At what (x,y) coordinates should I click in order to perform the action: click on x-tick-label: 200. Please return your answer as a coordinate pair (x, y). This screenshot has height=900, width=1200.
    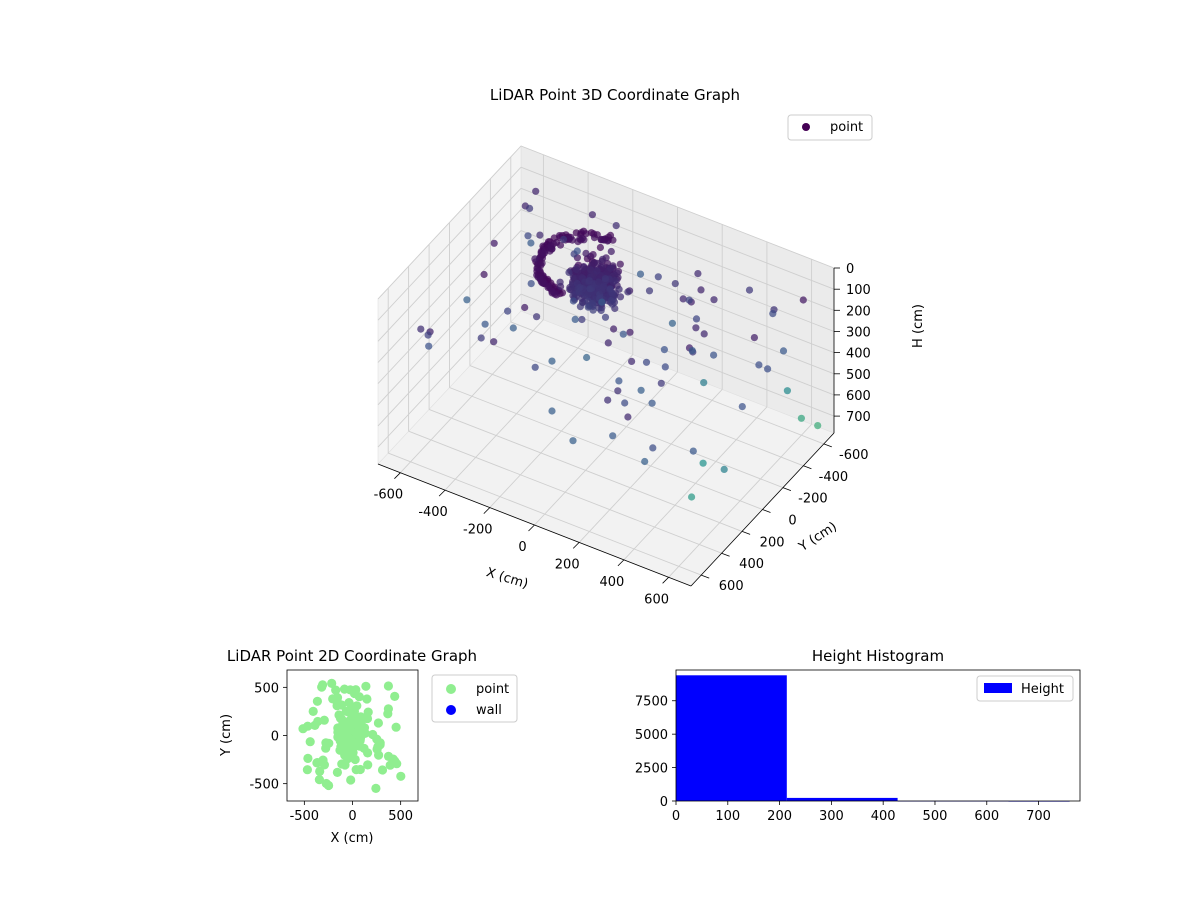
    Looking at the image, I should click on (779, 816).